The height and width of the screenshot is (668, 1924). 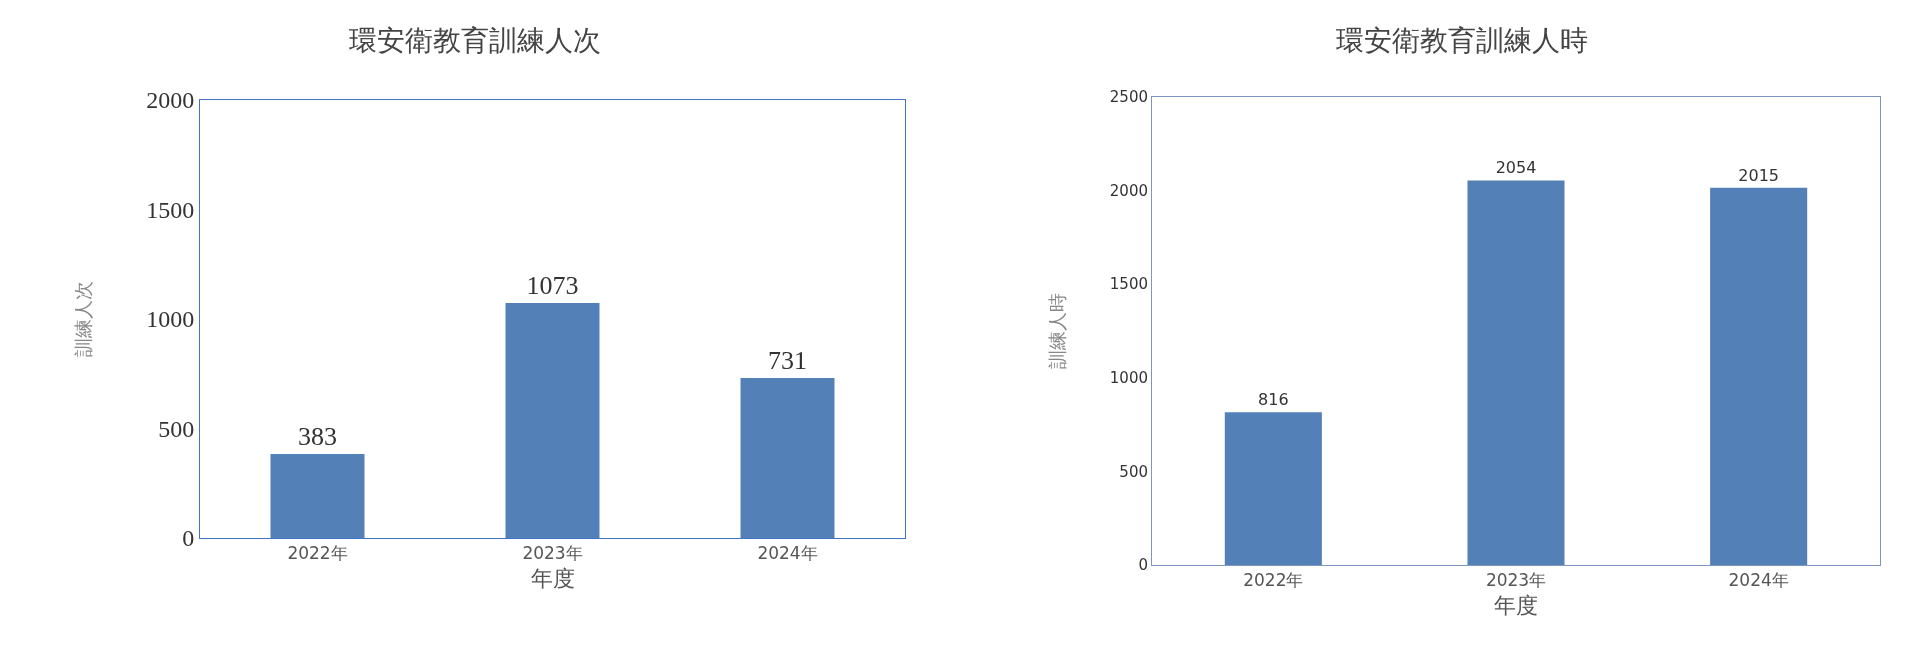 What do you see at coordinates (1056, 331) in the screenshot?
I see `y-axis-title: 訓練人時` at bounding box center [1056, 331].